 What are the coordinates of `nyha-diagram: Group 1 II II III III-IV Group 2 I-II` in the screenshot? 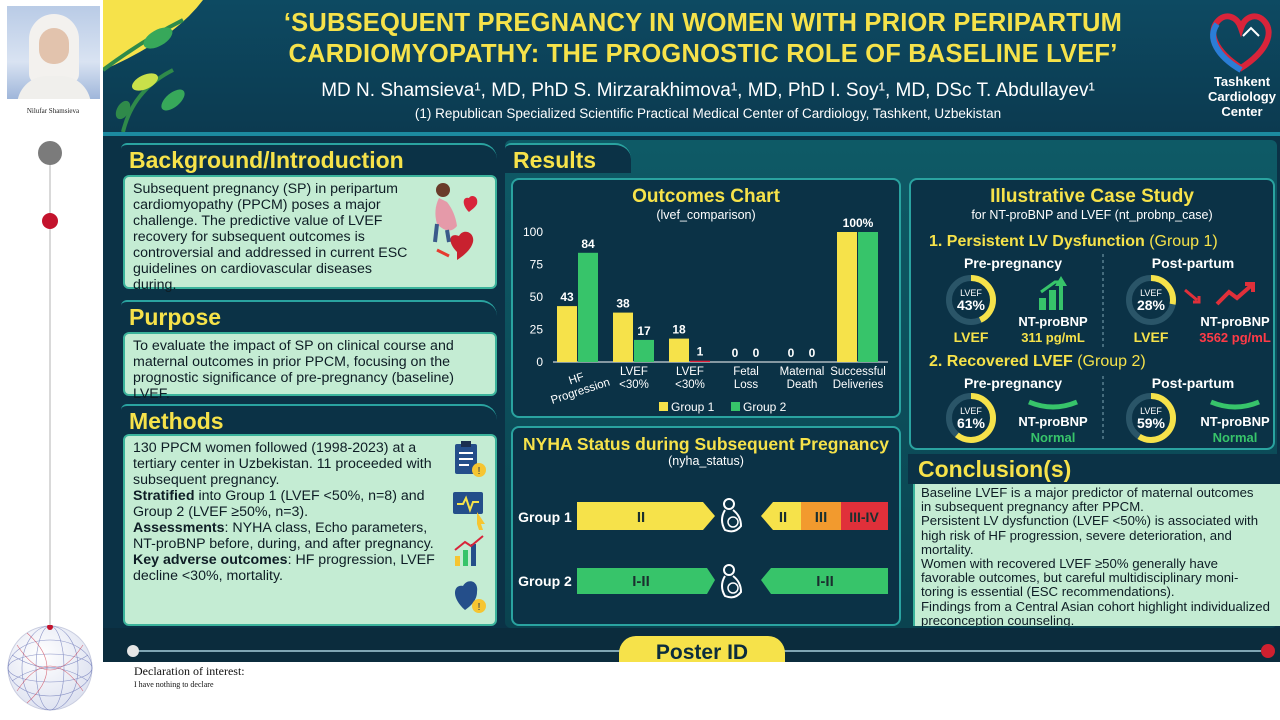 It's located at (703, 548).